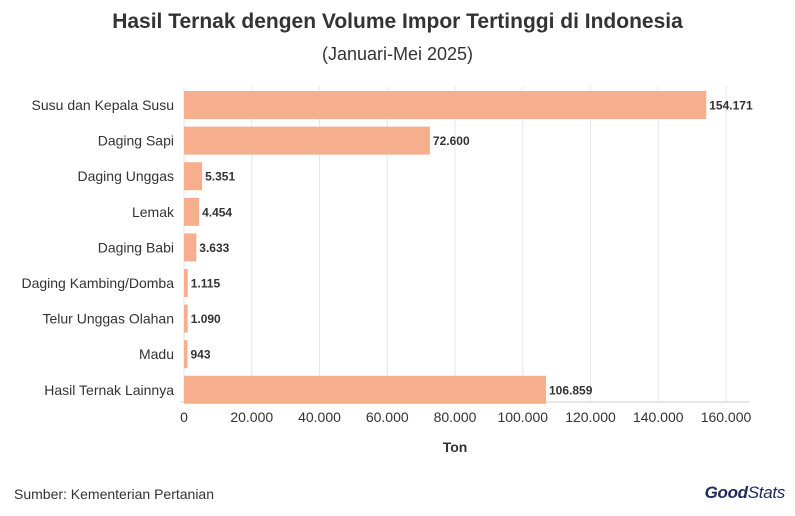  I want to click on x-tick-label: 0, so click(184, 417).